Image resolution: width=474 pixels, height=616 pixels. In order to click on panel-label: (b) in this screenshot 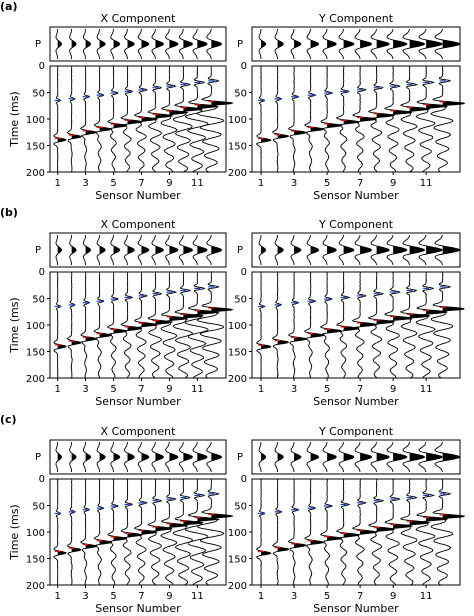, I will do `click(9, 212)`.